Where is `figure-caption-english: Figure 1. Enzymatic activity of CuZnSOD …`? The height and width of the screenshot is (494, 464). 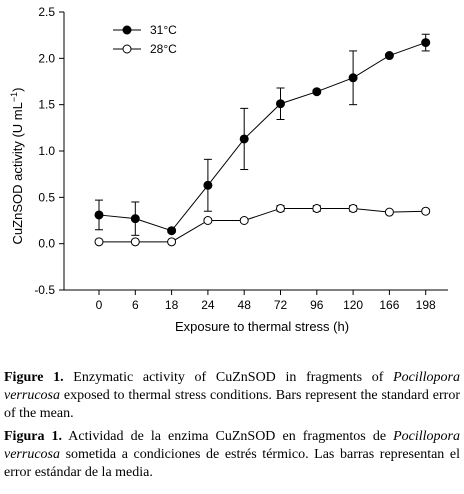 figure-caption-english: Figure 1. Enzymatic activity of CuZnSOD … is located at coordinates (232, 396).